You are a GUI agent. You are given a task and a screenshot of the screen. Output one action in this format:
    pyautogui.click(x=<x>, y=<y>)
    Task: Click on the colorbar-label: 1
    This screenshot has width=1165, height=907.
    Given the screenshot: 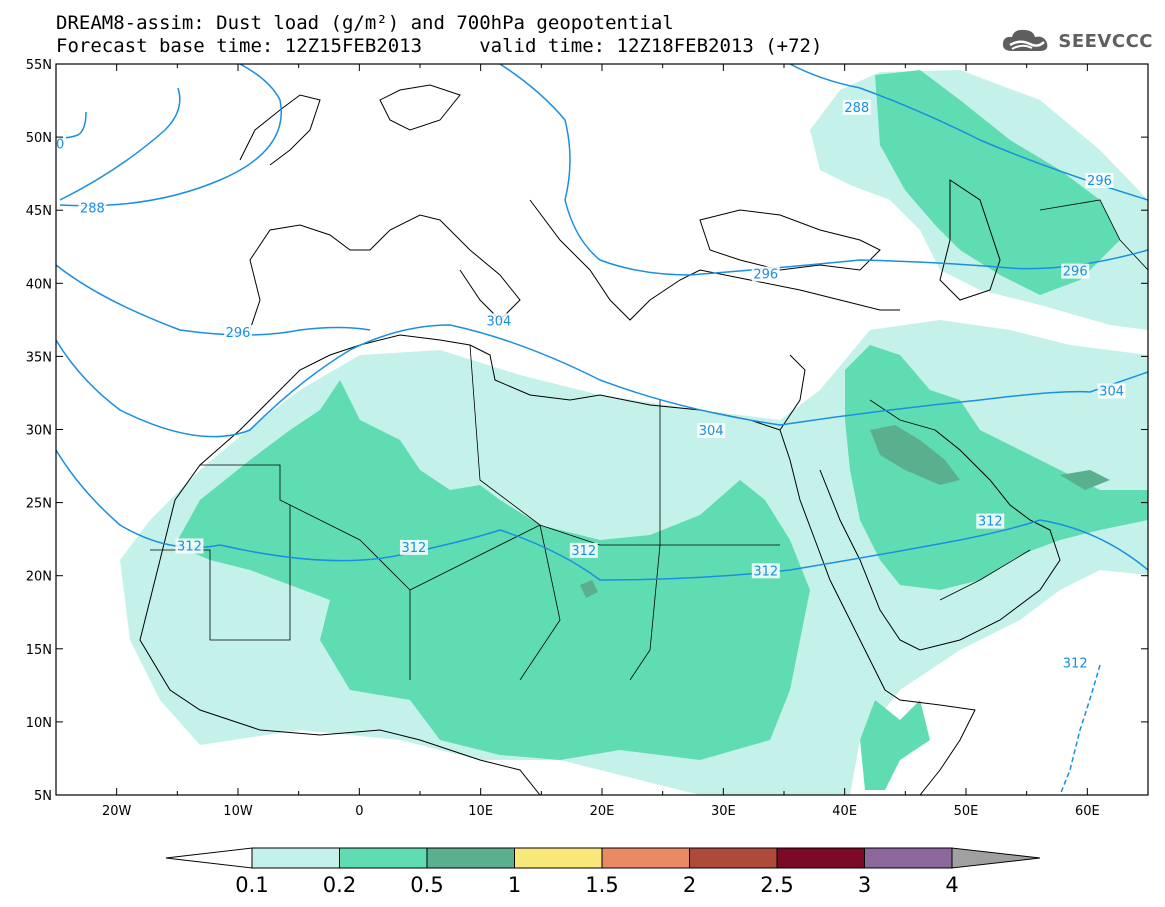 What is the action you would take?
    pyautogui.click(x=514, y=885)
    